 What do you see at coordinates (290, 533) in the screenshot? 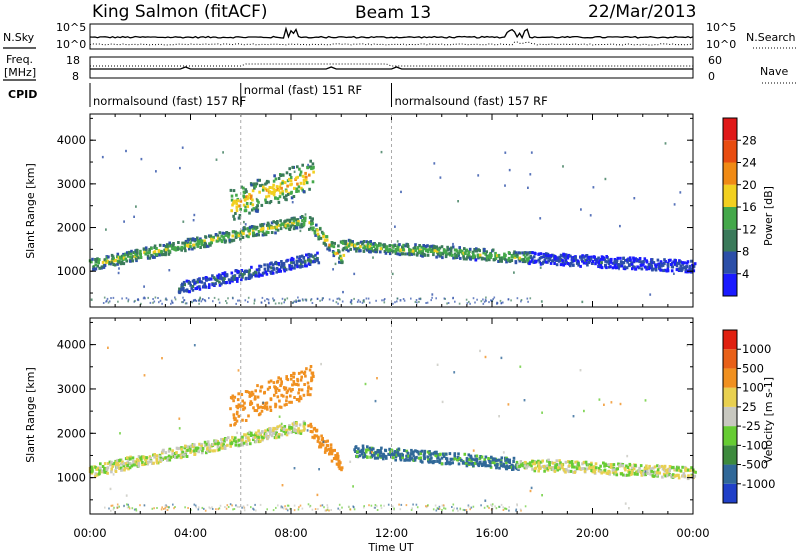
I see `x-tick-label: 08:00` at bounding box center [290, 533].